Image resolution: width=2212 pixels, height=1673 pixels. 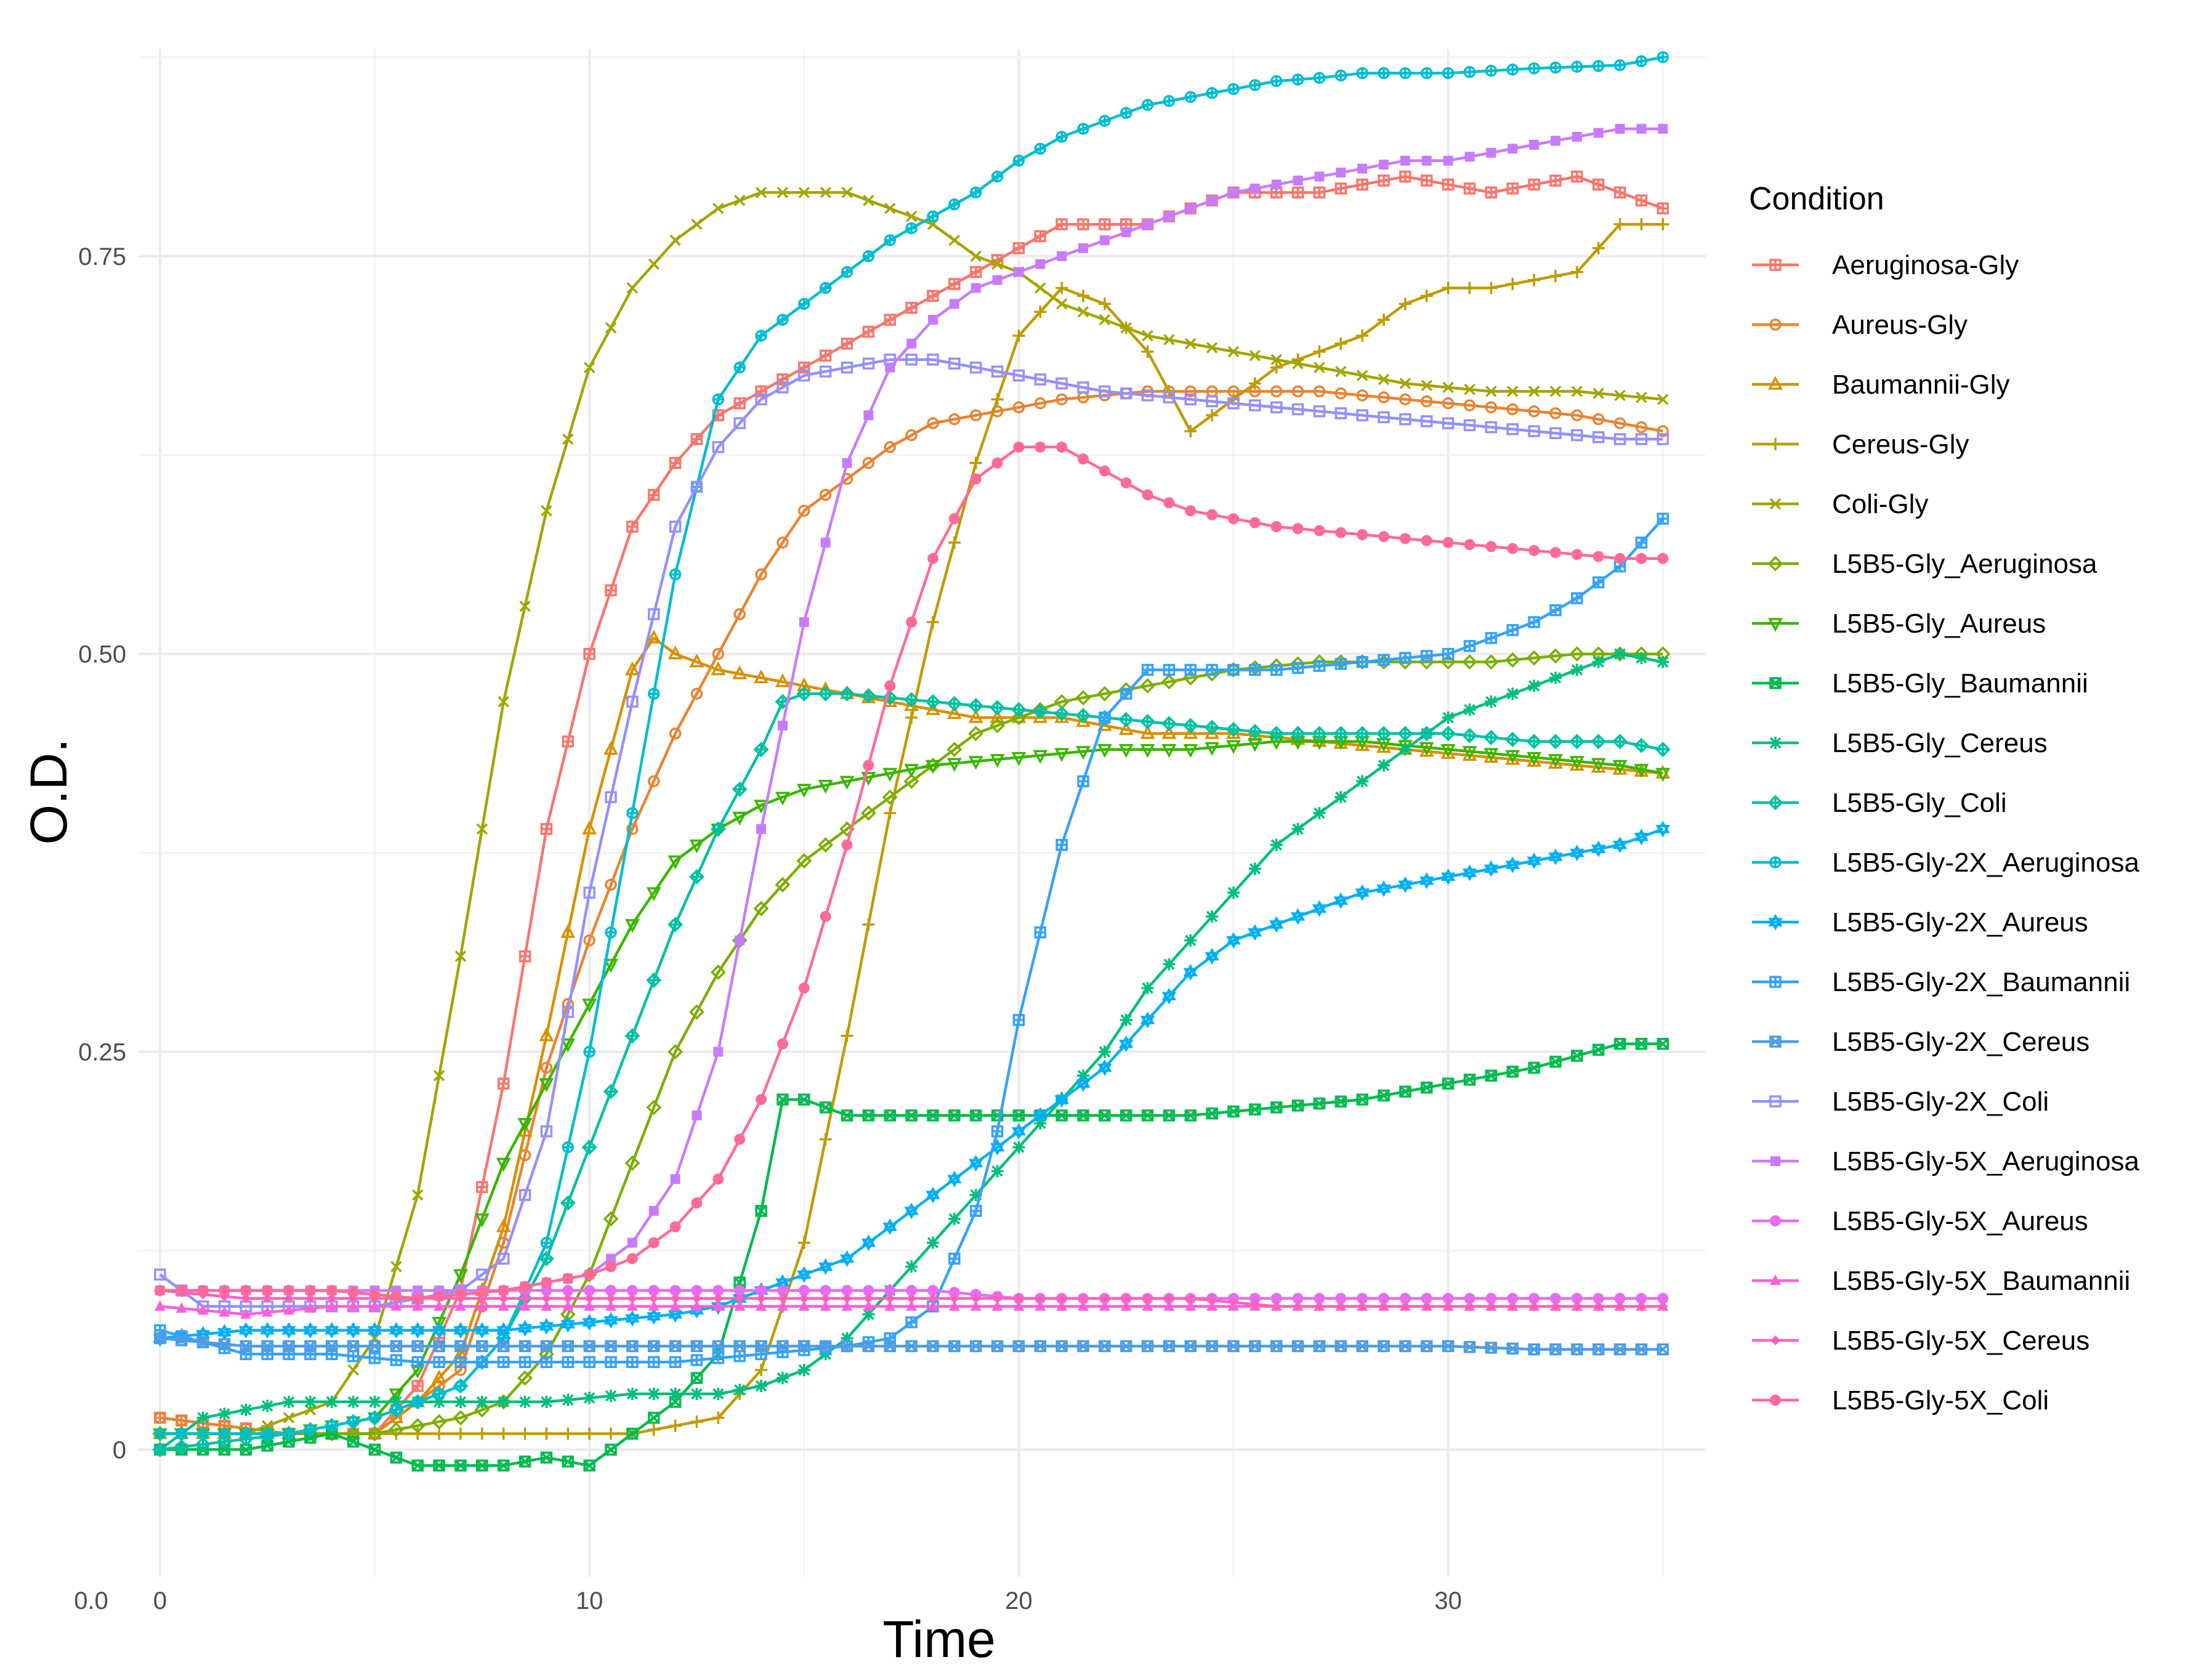 What do you see at coordinates (590, 1601) in the screenshot?
I see `x-tick-label: 10` at bounding box center [590, 1601].